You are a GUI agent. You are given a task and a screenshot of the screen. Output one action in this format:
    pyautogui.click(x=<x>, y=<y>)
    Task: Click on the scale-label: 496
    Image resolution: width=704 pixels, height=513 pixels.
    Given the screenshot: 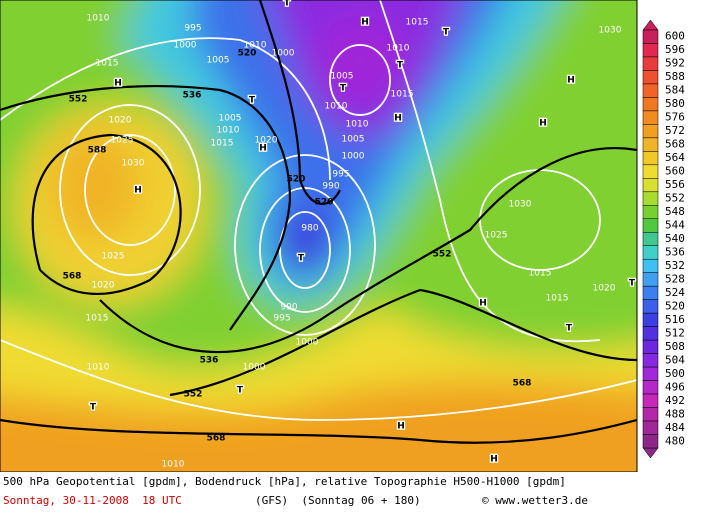 What is the action you would take?
    pyautogui.click(x=675, y=386)
    